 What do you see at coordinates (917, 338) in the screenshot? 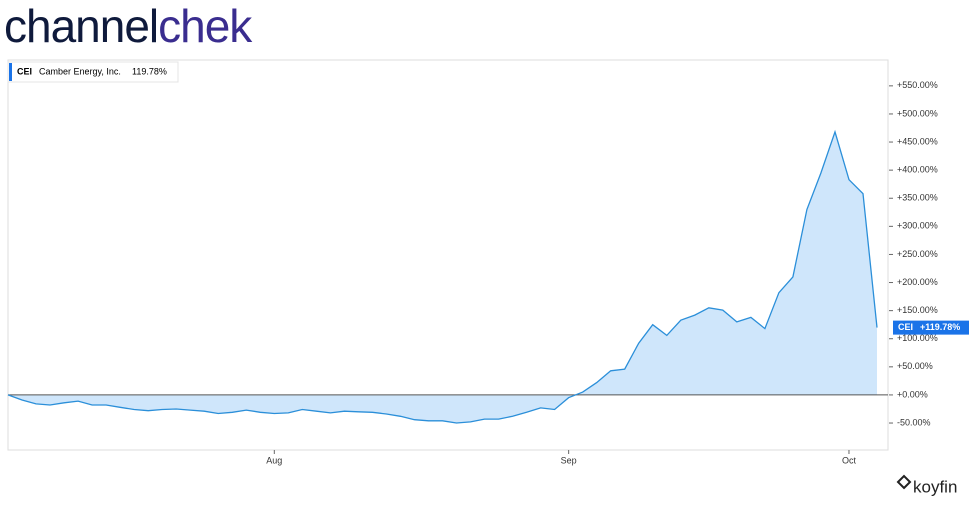
I see `y-tick-label: +100.00%` at bounding box center [917, 338].